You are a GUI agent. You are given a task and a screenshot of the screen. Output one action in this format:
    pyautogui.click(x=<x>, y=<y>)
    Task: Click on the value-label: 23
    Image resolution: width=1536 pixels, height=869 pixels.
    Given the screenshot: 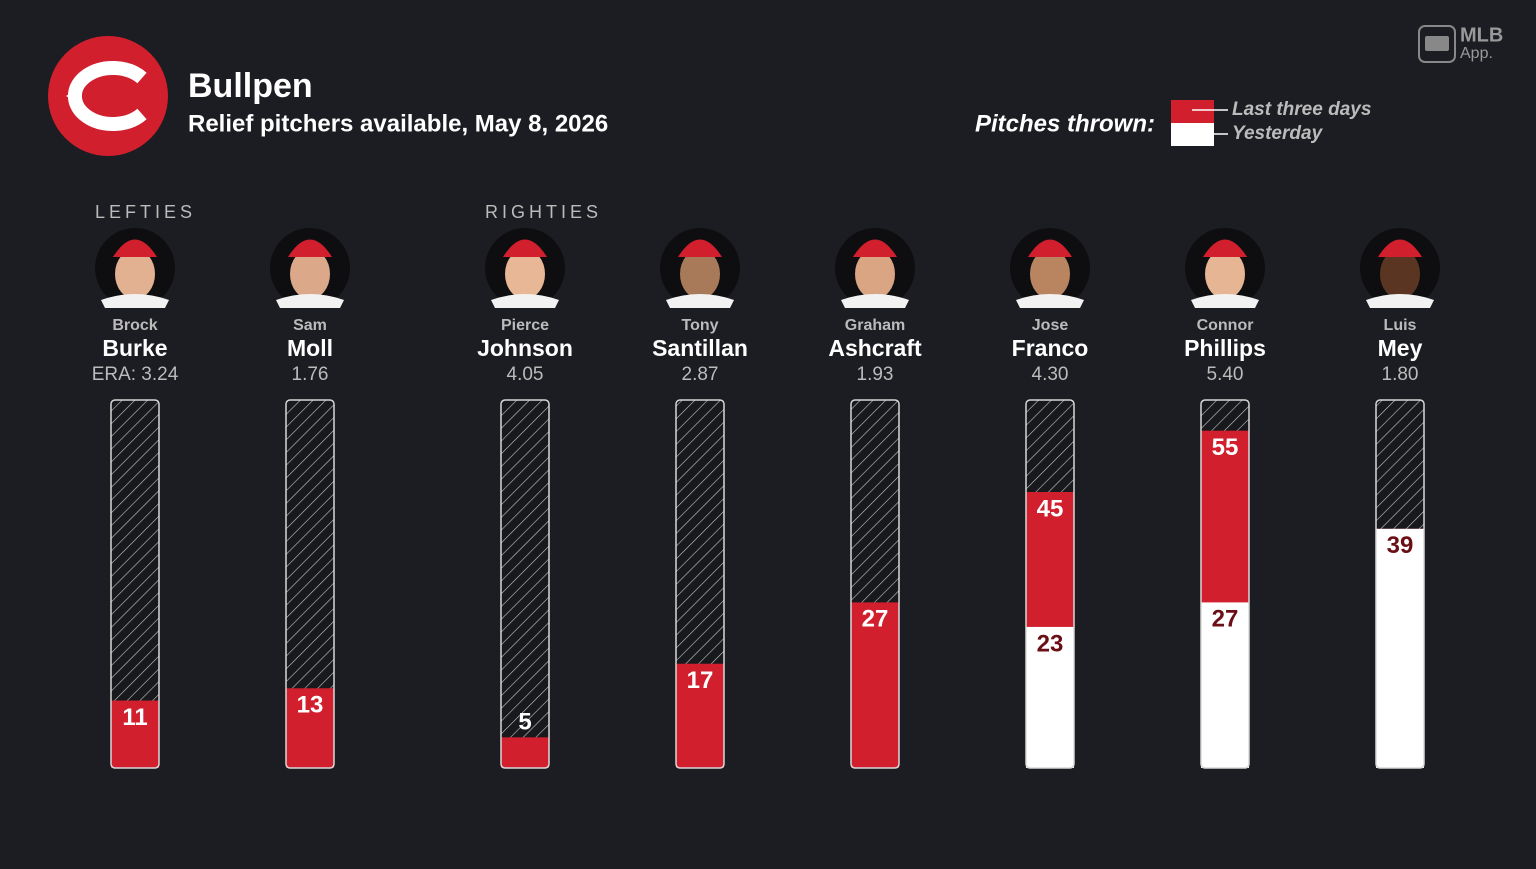 What is the action you would take?
    pyautogui.click(x=1050, y=643)
    